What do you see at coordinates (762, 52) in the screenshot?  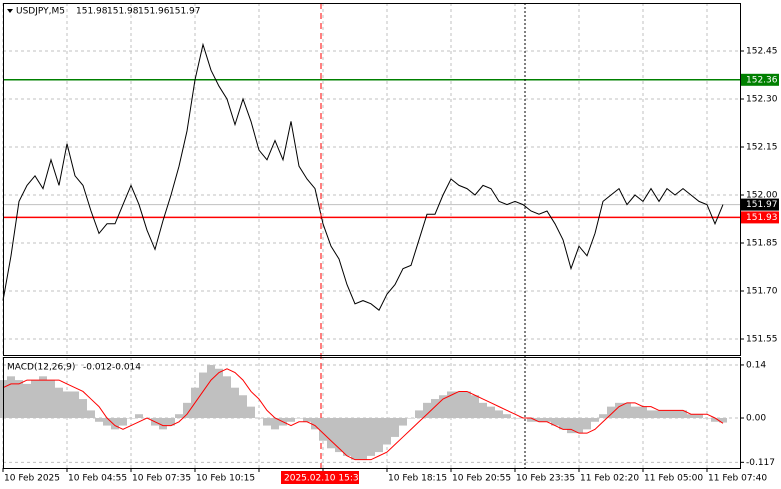 I see `y-tick-label: 152.45` at bounding box center [762, 52].